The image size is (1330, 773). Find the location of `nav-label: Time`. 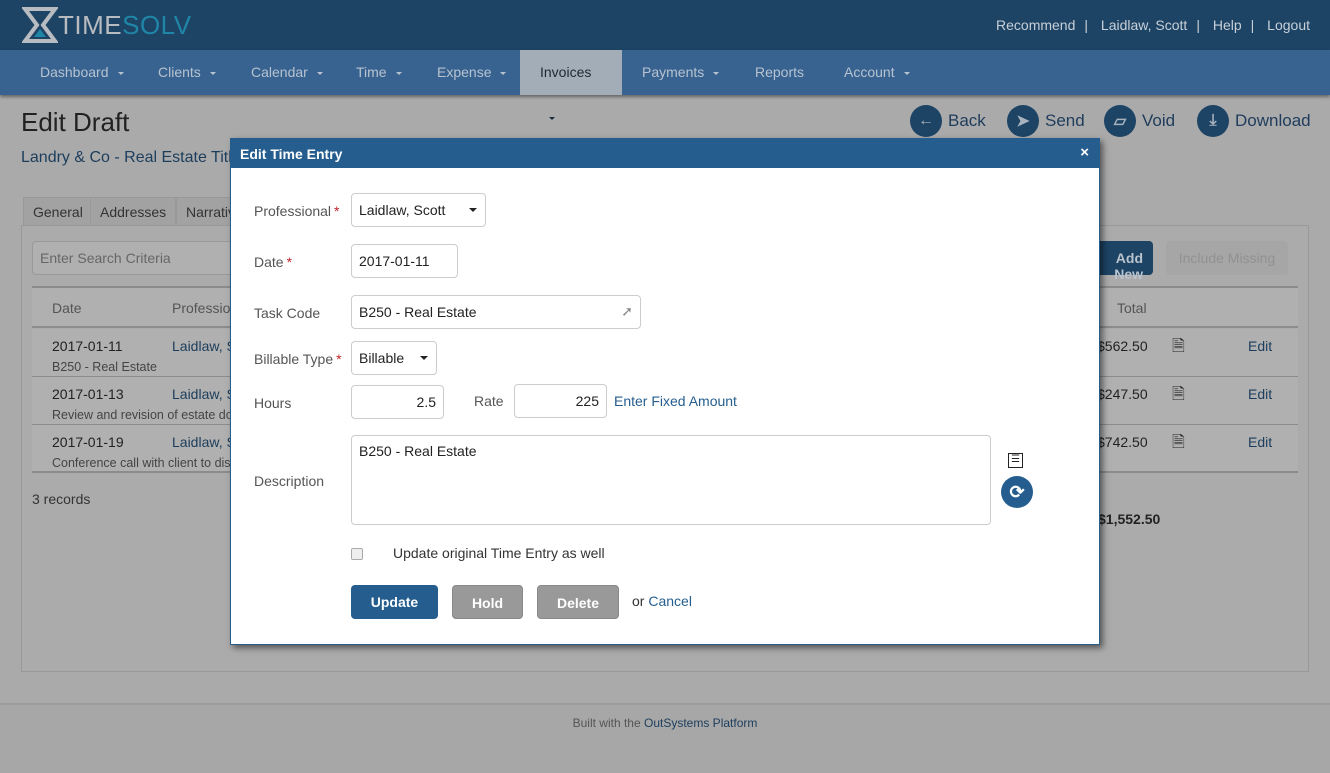

nav-label: Time is located at coordinates (371, 72).